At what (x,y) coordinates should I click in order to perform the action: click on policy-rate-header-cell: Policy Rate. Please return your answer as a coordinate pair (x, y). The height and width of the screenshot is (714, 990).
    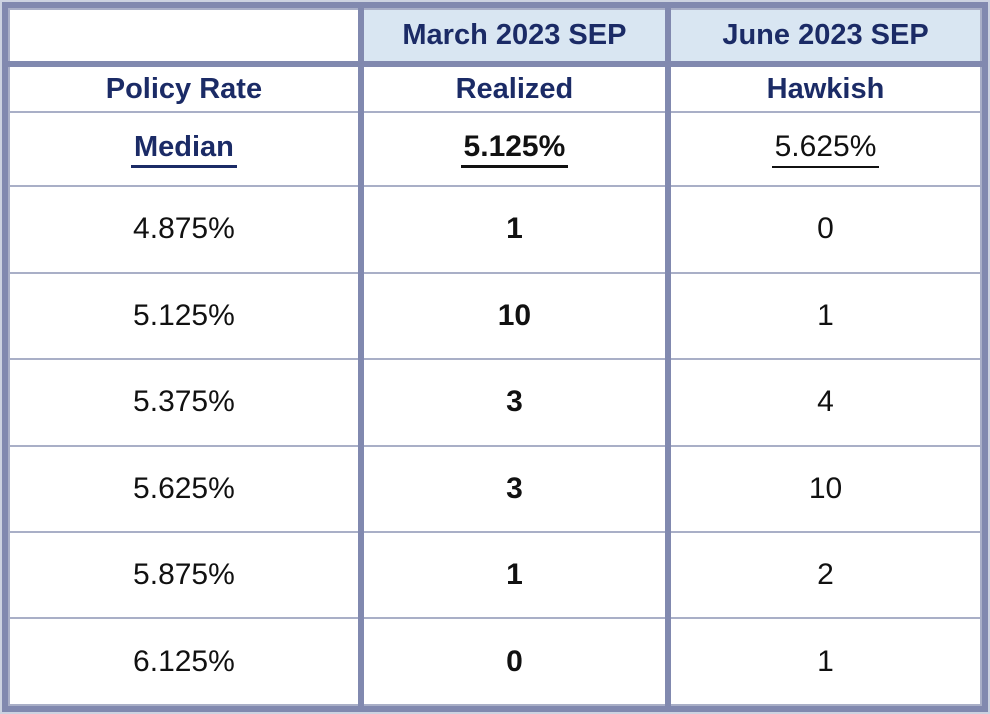
    Looking at the image, I should click on (185, 88).